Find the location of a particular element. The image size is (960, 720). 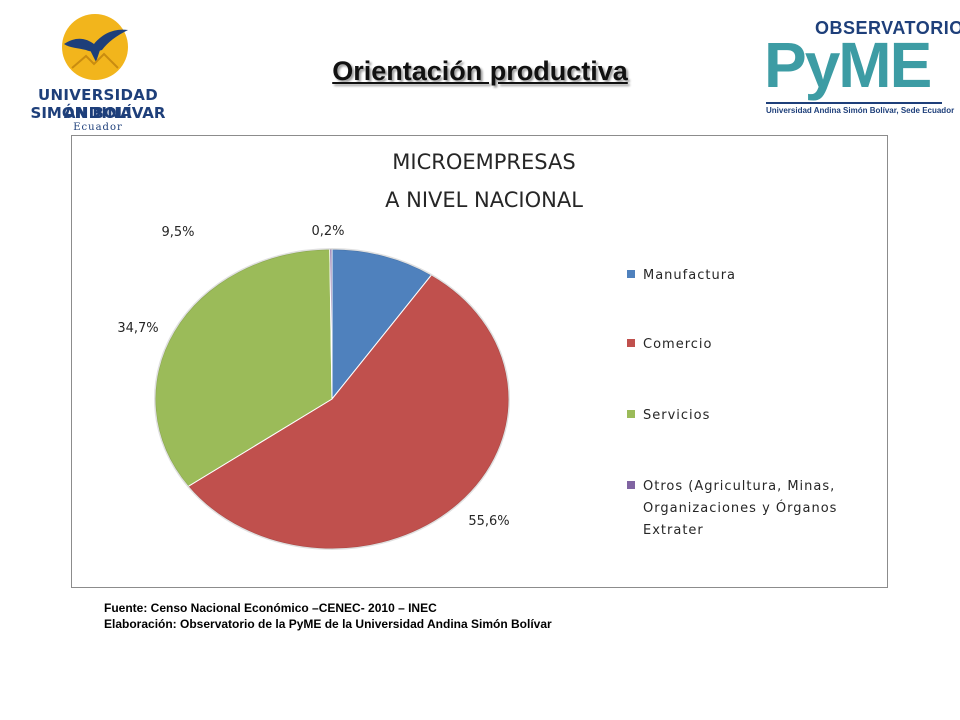

data-label-2: 55,6% is located at coordinates (488, 521).